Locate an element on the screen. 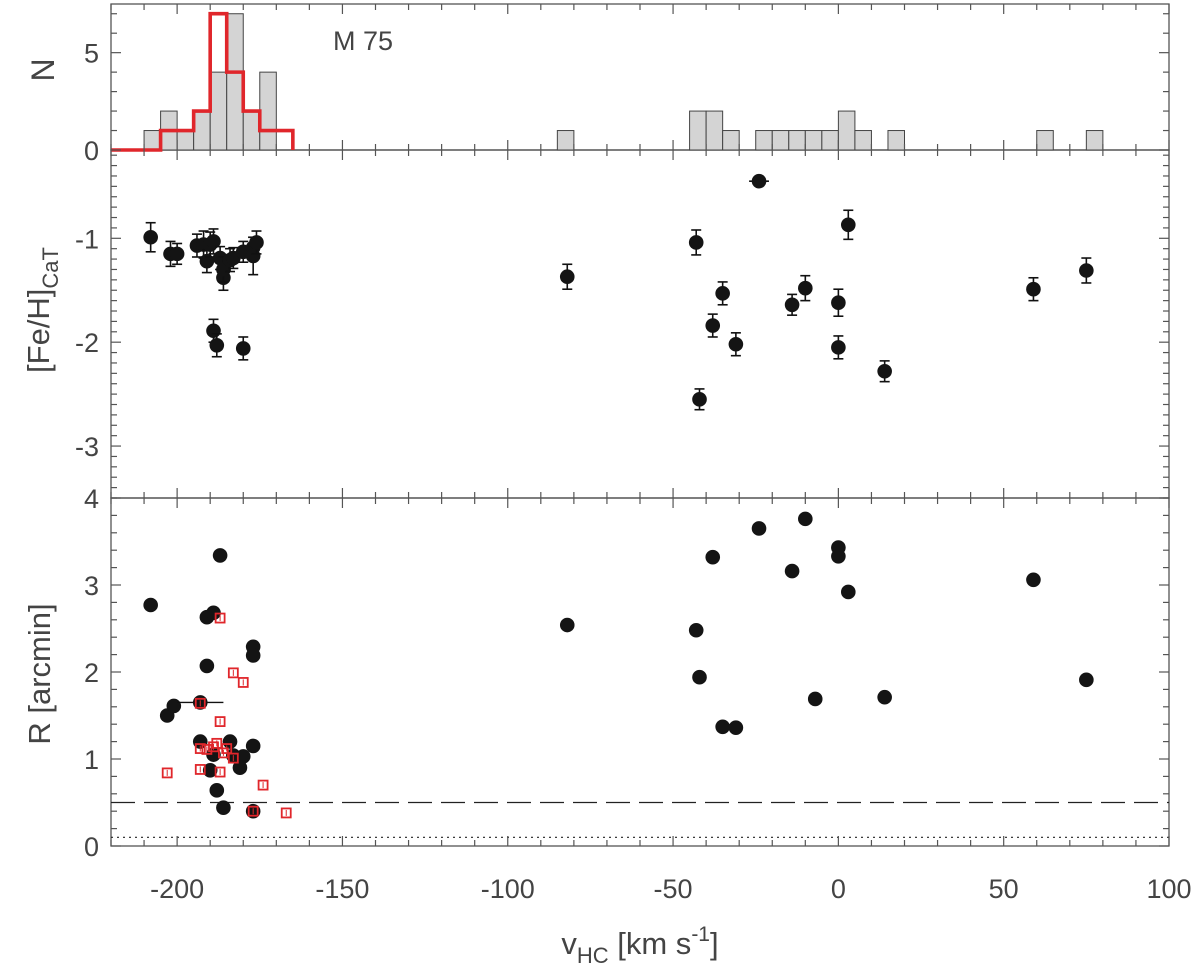 This screenshot has height=978, width=1200. y-tick-label: 2 is located at coordinates (91, 673).